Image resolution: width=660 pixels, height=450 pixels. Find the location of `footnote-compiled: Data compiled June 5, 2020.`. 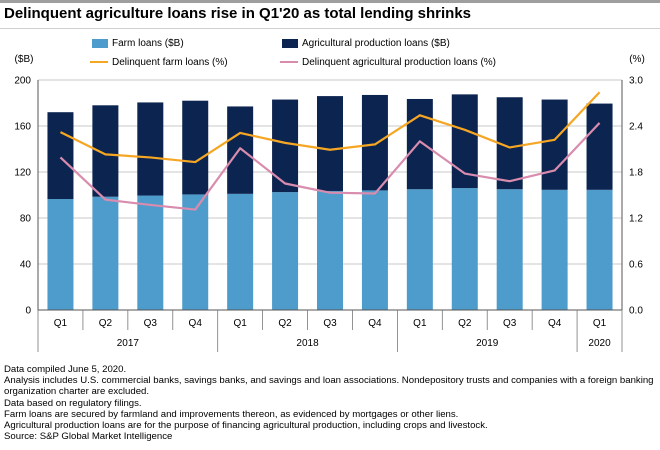

footnote-compiled: Data compiled June 5, 2020. is located at coordinates (65, 369).